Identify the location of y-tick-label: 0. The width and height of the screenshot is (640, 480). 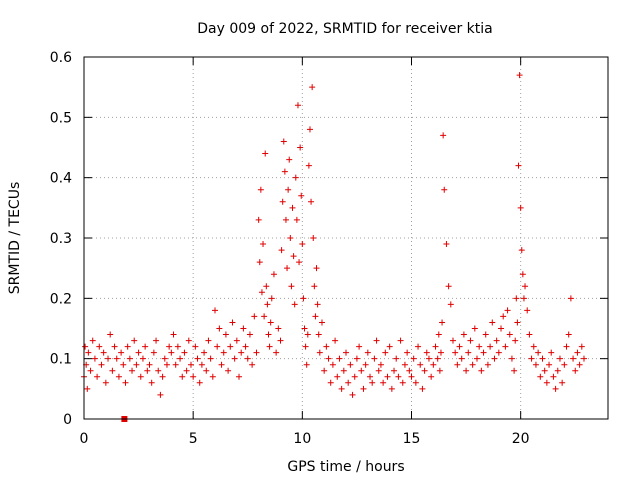
(67, 420).